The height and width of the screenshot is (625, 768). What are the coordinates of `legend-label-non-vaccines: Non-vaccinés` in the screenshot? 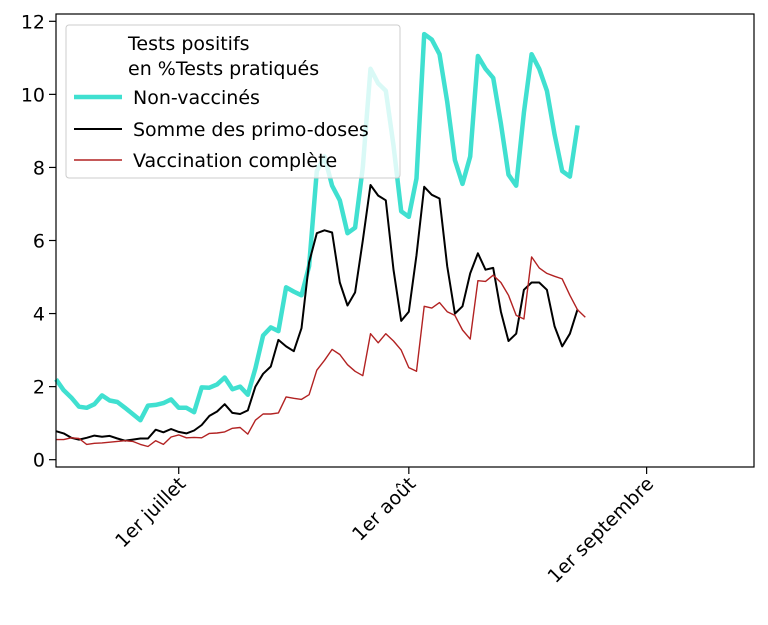 It's located at (196, 98).